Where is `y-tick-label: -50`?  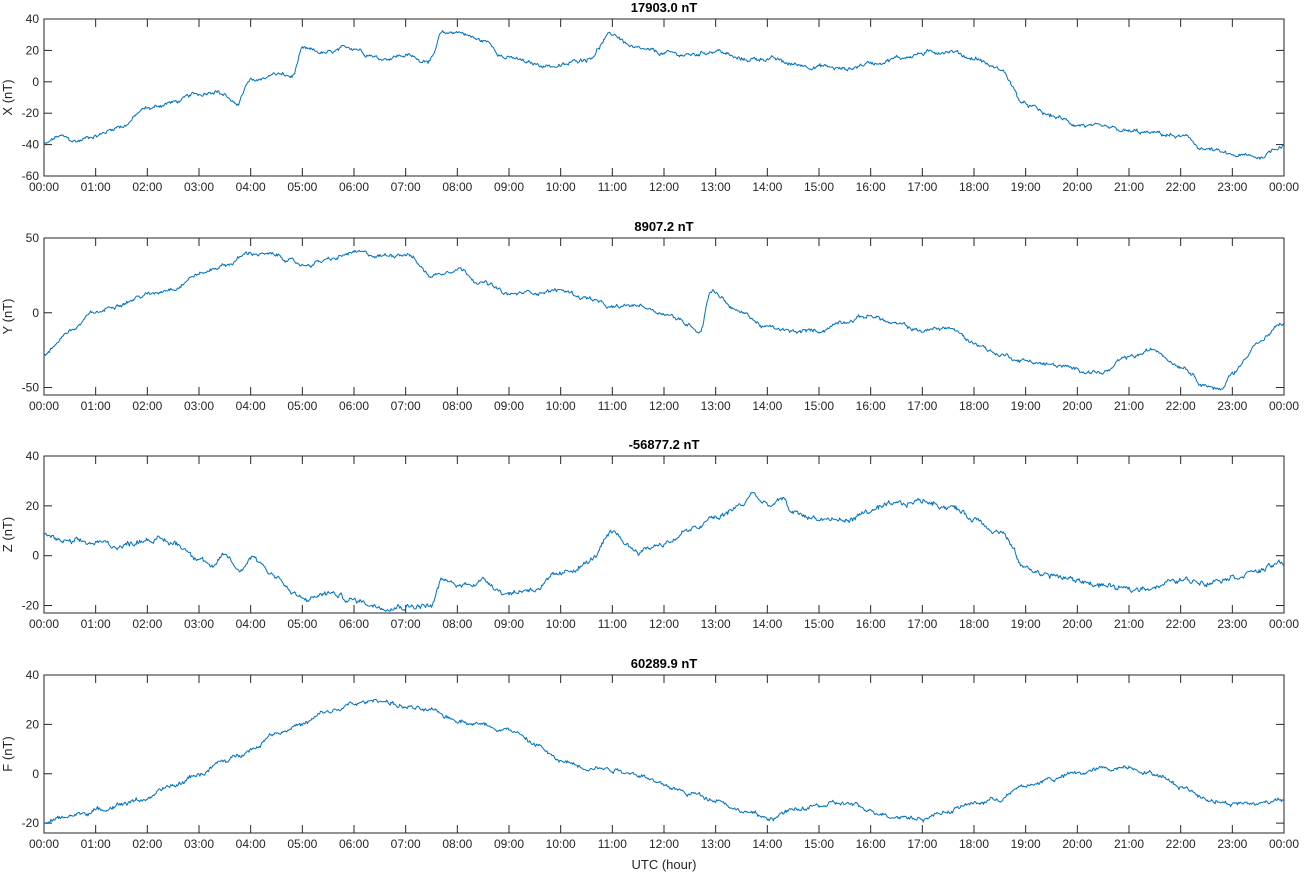 y-tick-label: -50 is located at coordinates (31, 388).